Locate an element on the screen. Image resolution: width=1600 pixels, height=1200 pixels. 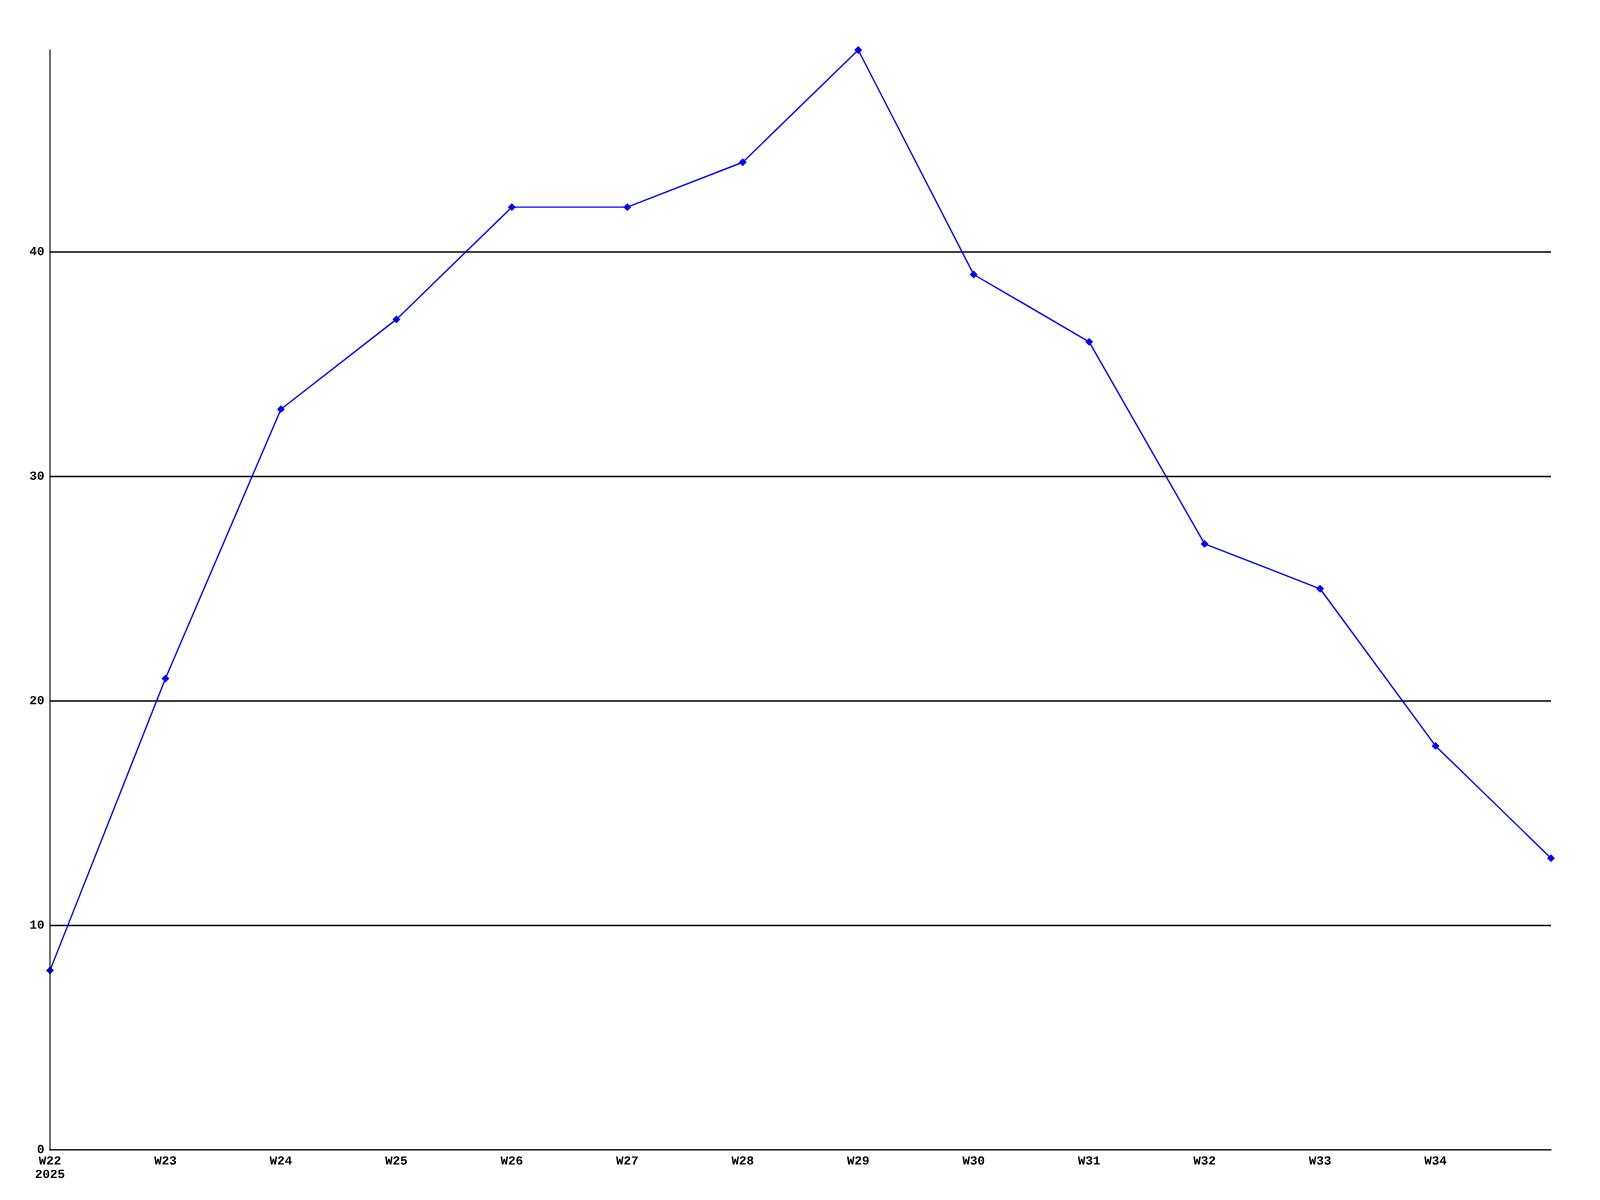
x-tick-label: W22 2025 is located at coordinates (50, 1167).